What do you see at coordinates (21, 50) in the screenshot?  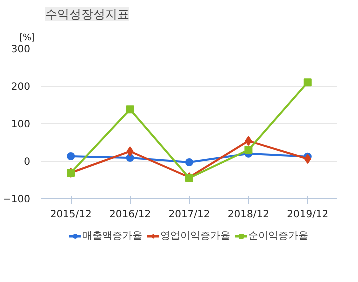 I see `y-tick-label: 300` at bounding box center [21, 50].